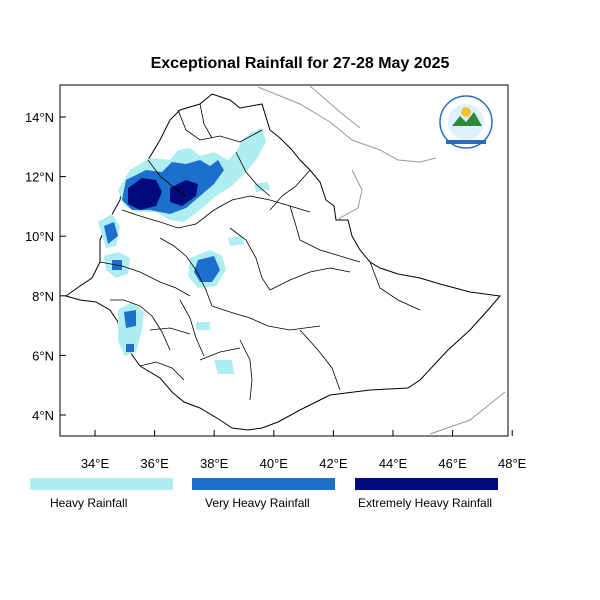 The image size is (600, 600). I want to click on lon-tick-label: 40°E, so click(274, 463).